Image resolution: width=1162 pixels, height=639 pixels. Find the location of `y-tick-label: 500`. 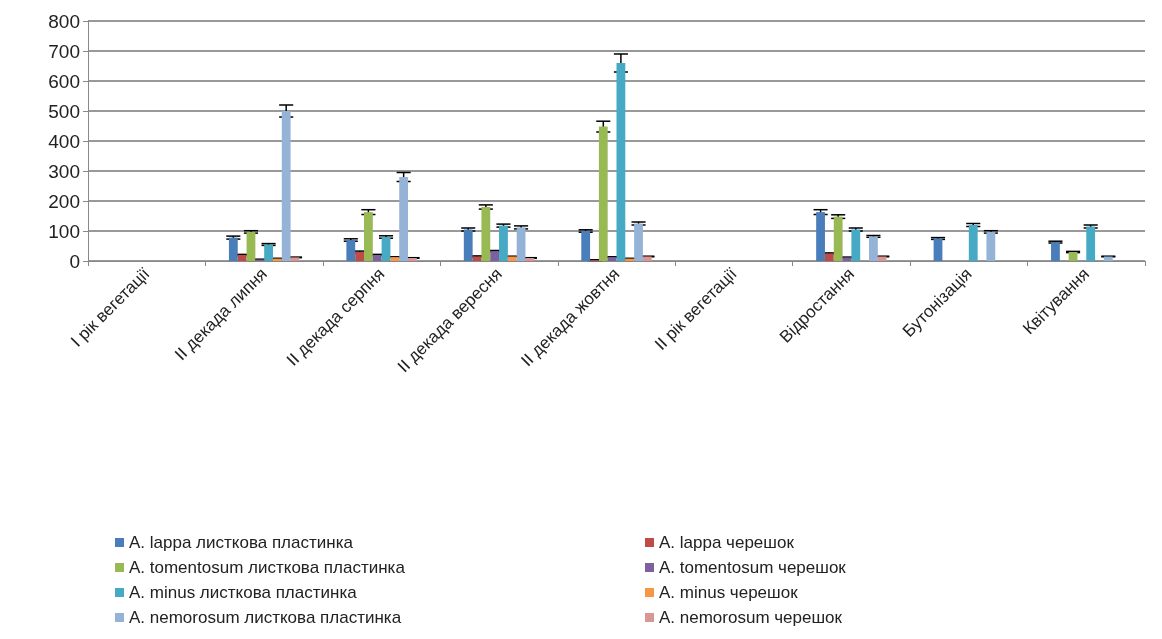

y-tick-label: 500 is located at coordinates (64, 111).